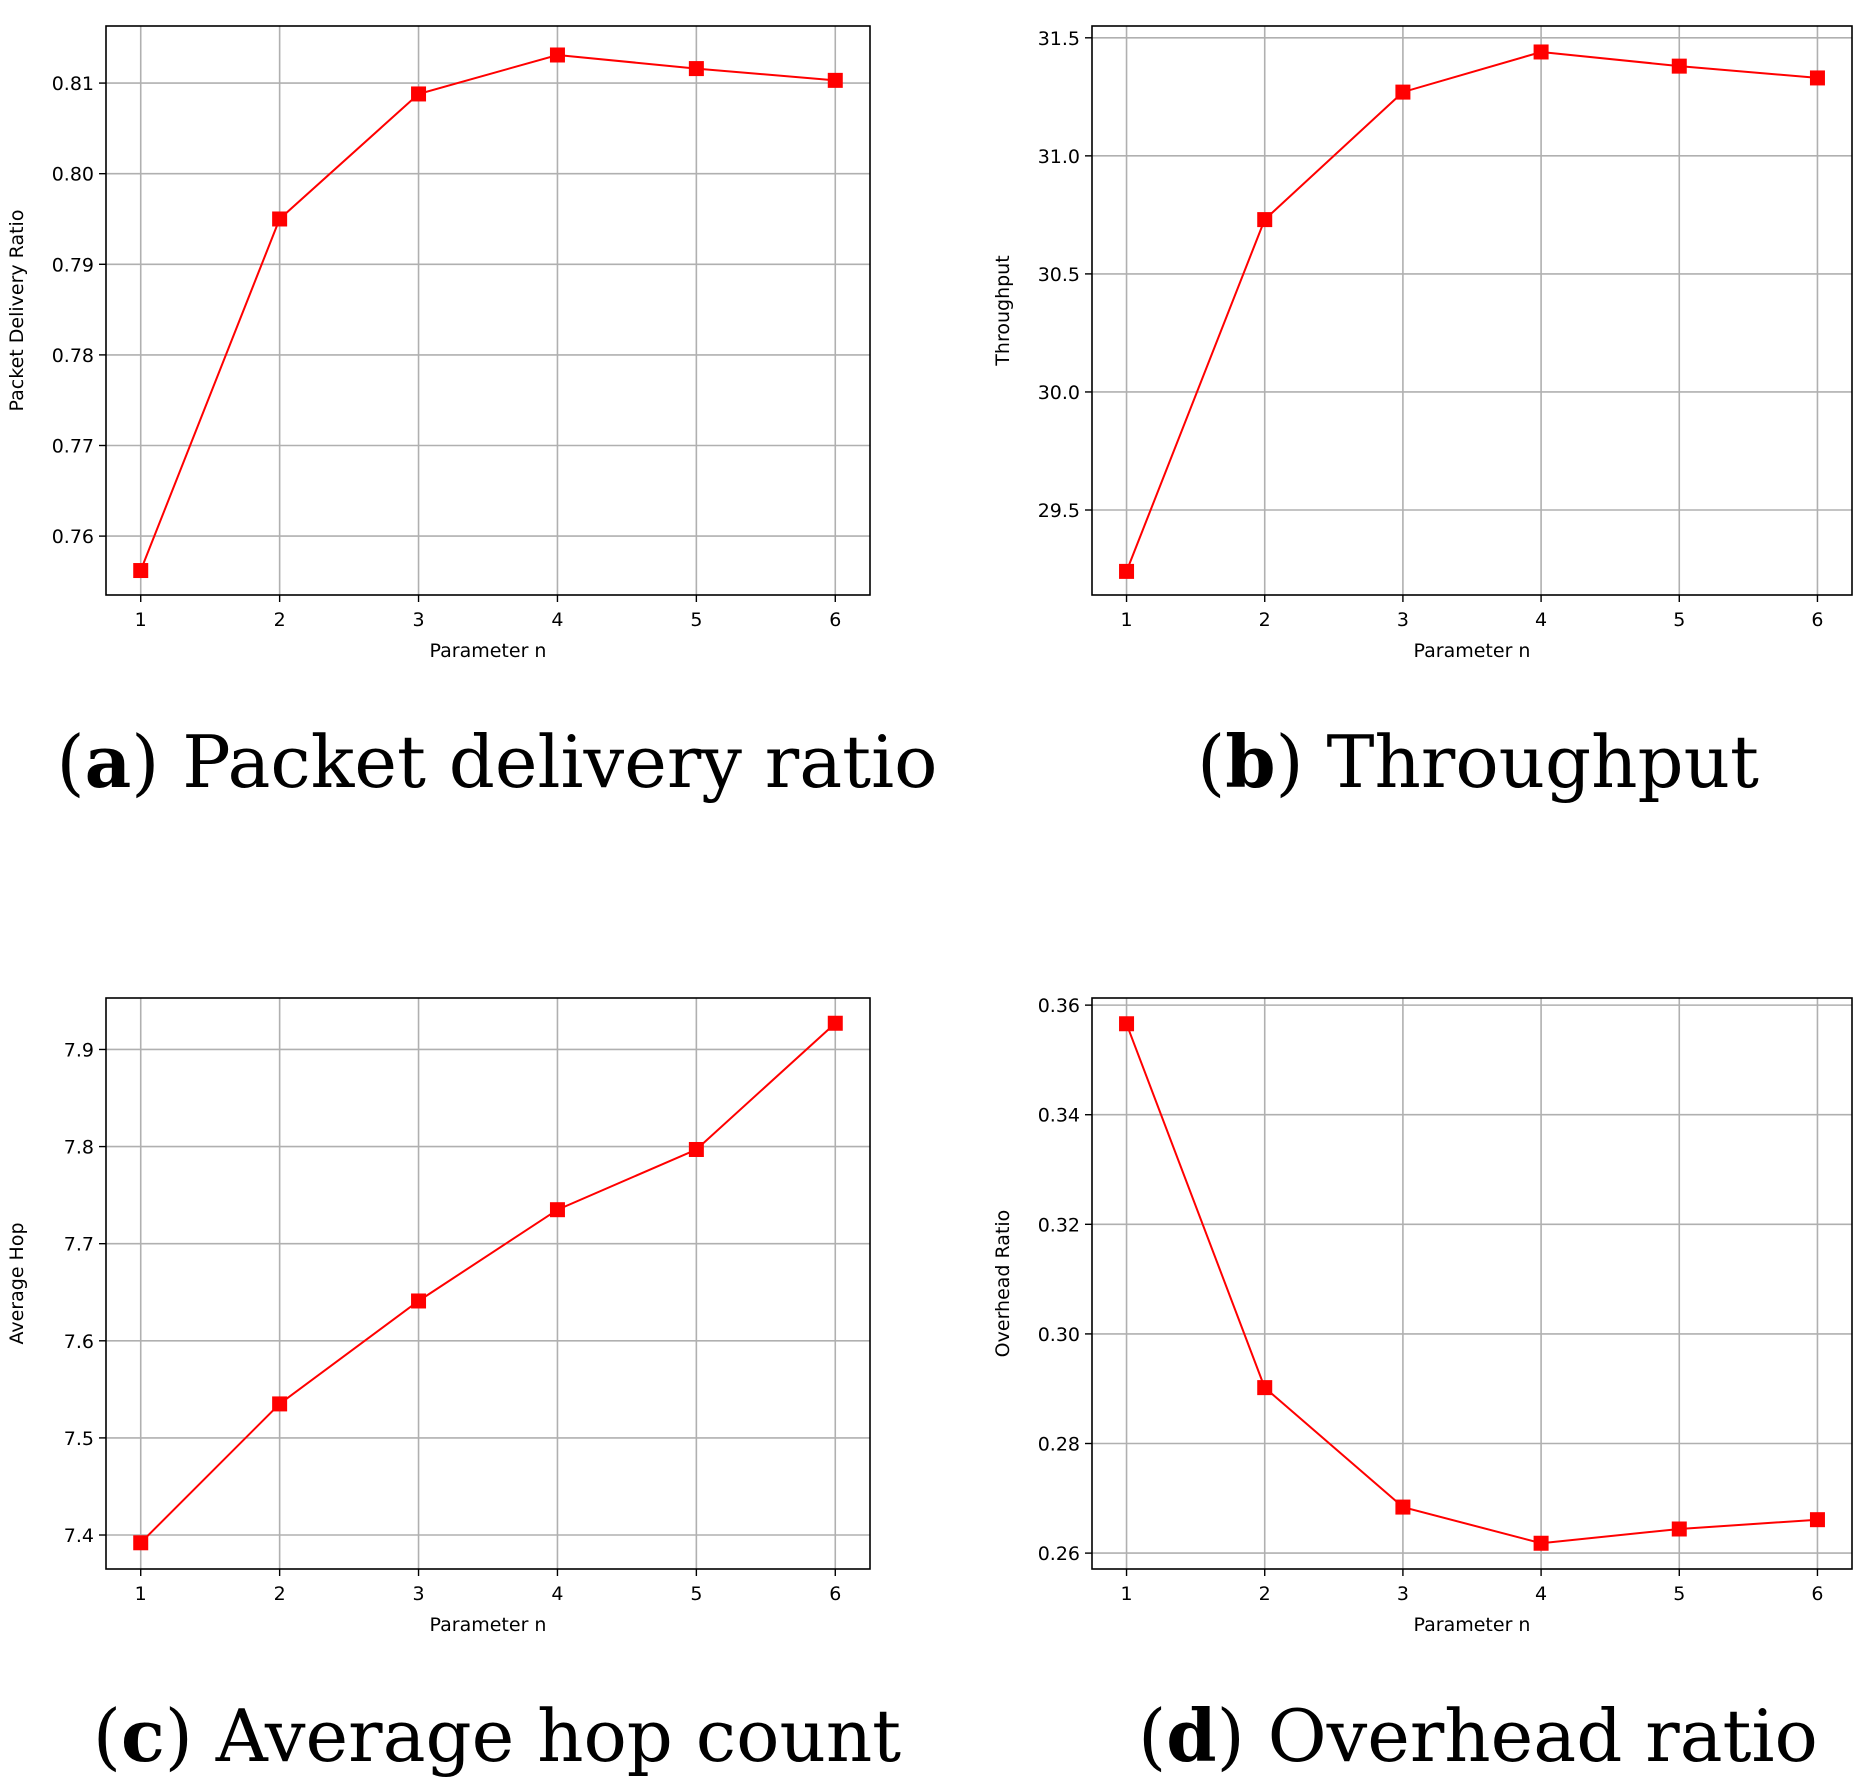 This screenshot has height=1779, width=1872. I want to click on y-tick-label: 0.77, so click(73, 447).